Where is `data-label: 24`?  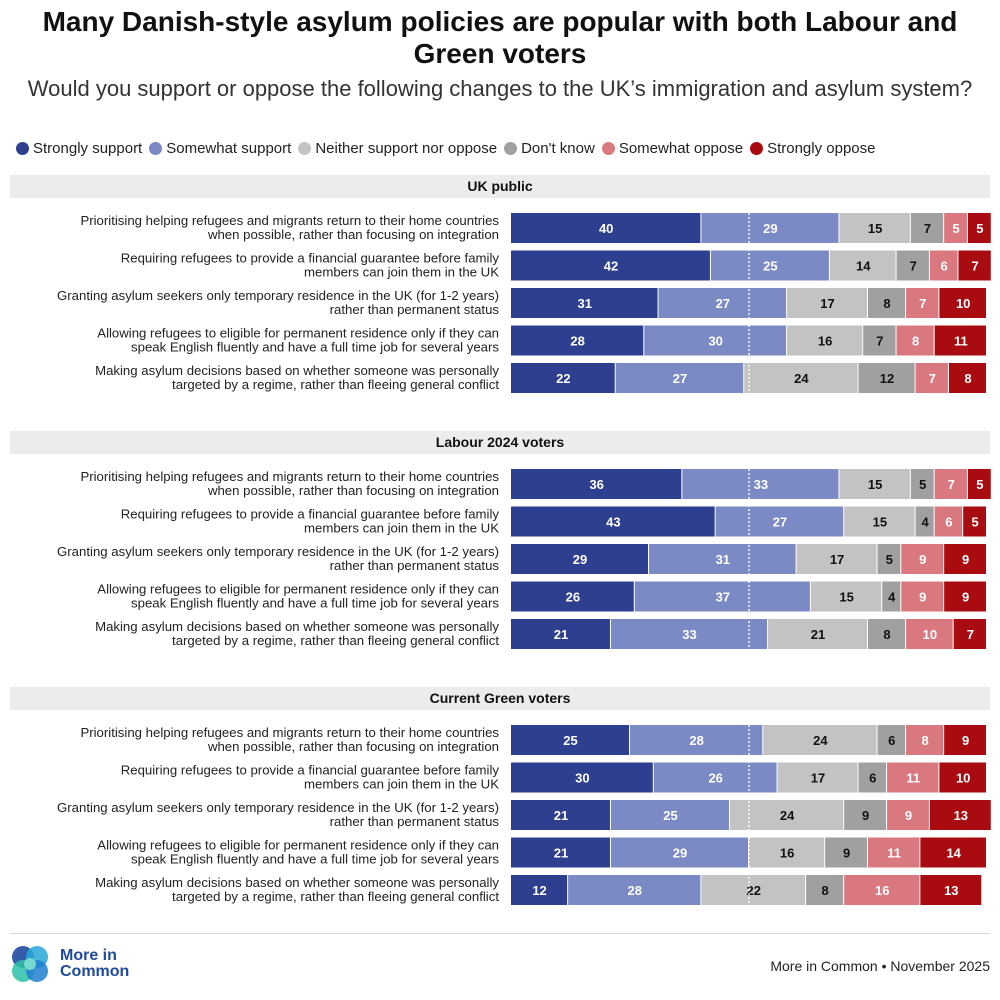 data-label: 24 is located at coordinates (801, 378).